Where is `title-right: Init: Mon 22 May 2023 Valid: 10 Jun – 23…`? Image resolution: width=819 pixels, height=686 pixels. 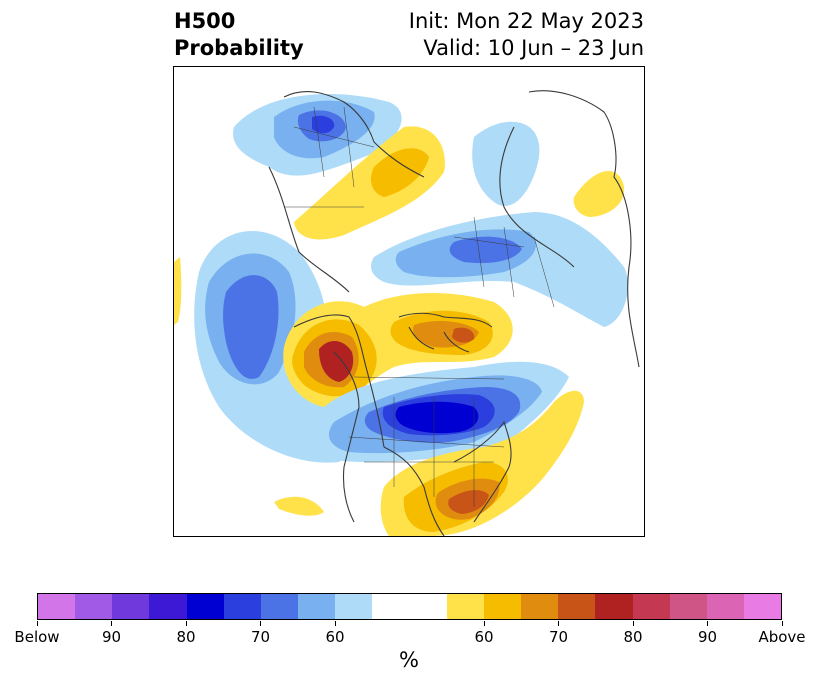 title-right: Init: Mon 22 May 2023 Valid: 10 Jun – 23… is located at coordinates (526, 35).